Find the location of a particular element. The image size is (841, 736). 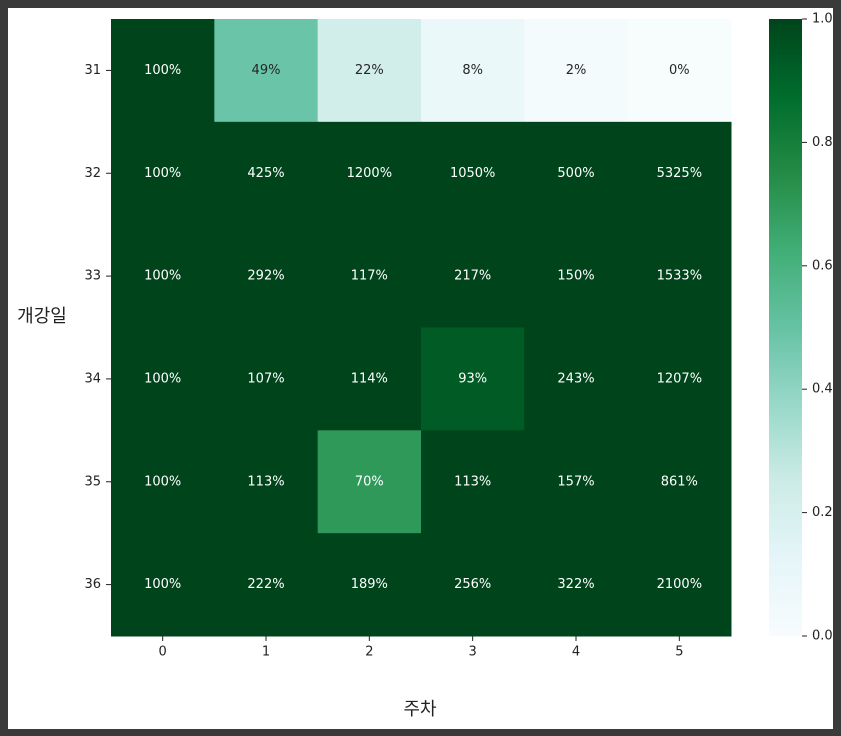

cell-label: 117% is located at coordinates (369, 276).